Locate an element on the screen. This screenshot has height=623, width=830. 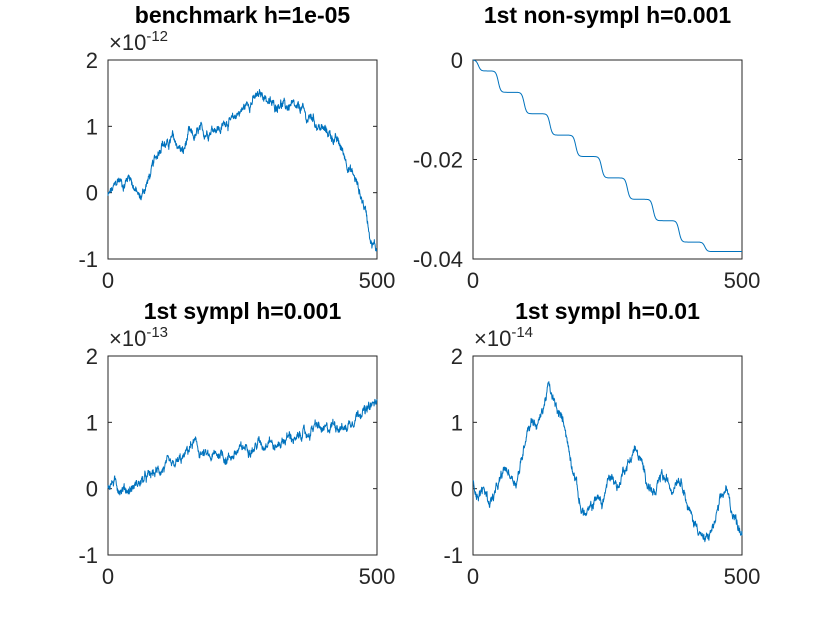
y-tick-label: -0.02 is located at coordinates (438, 160).